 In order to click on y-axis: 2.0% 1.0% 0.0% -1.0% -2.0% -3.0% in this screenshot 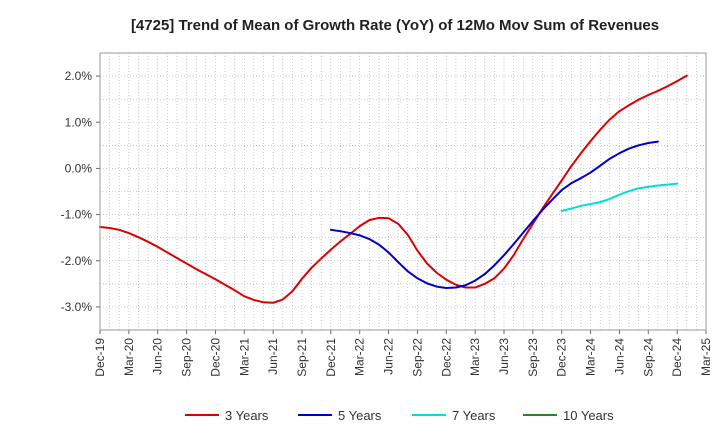, I will do `click(80, 191)`.